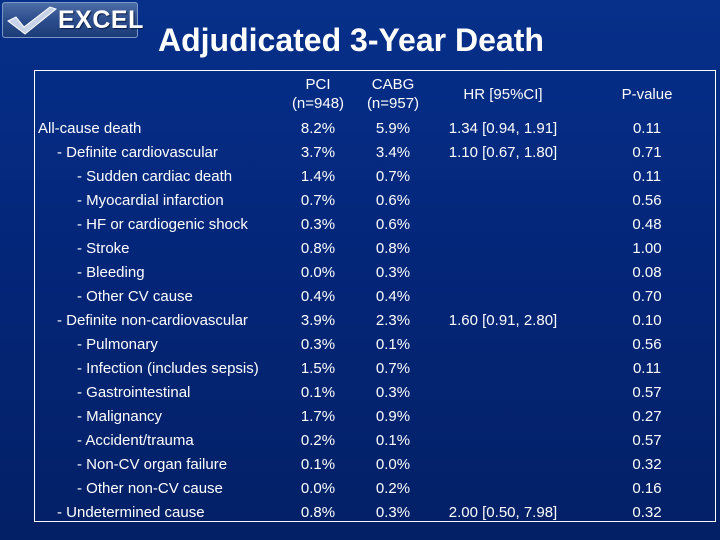 The image size is (720, 540). Describe the element at coordinates (393, 464) in the screenshot. I see `cabg-value: 0.0%` at that location.